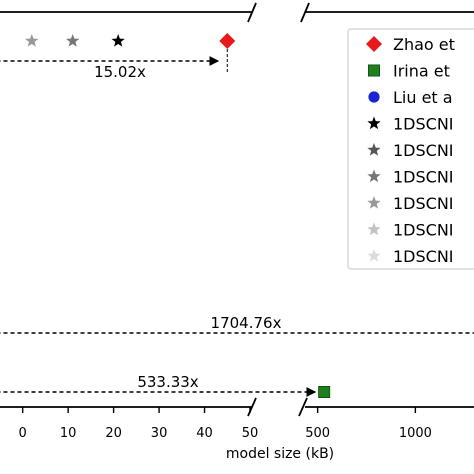 This screenshot has width=474, height=474. What do you see at coordinates (317, 433) in the screenshot?
I see `x-tick-label: 500` at bounding box center [317, 433].